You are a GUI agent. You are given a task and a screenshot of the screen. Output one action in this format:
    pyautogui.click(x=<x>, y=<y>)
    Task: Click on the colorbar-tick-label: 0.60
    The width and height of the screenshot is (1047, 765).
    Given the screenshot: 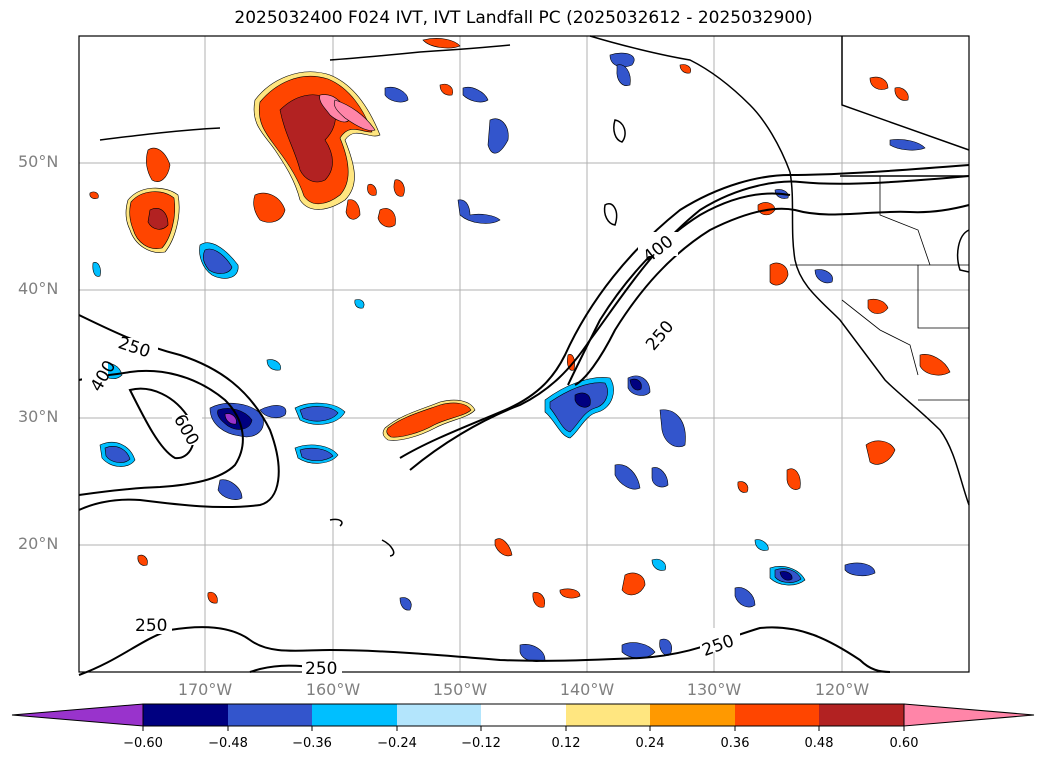 What is the action you would take?
    pyautogui.click(x=904, y=743)
    